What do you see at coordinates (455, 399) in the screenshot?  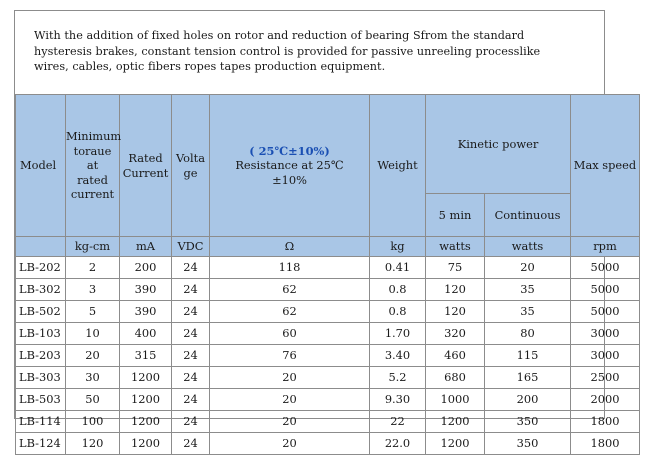 I see `cell-five-min: 1000` at bounding box center [455, 399].